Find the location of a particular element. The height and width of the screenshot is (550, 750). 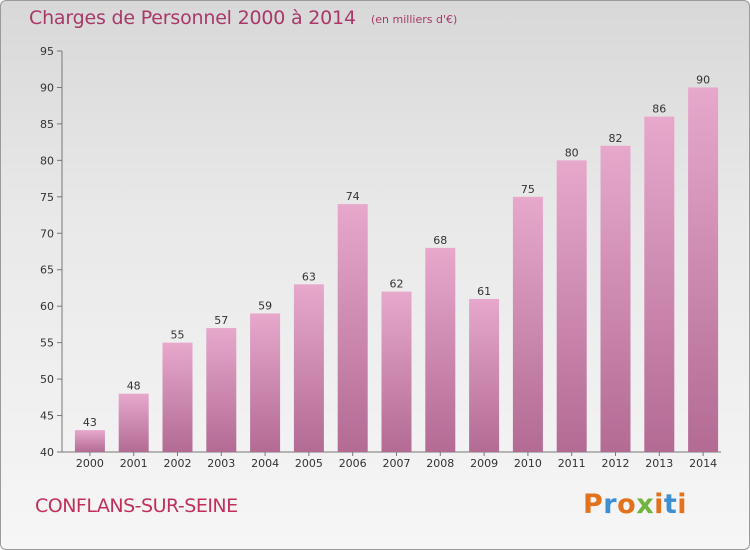

x-tick-label: 2007 is located at coordinates (397, 463).